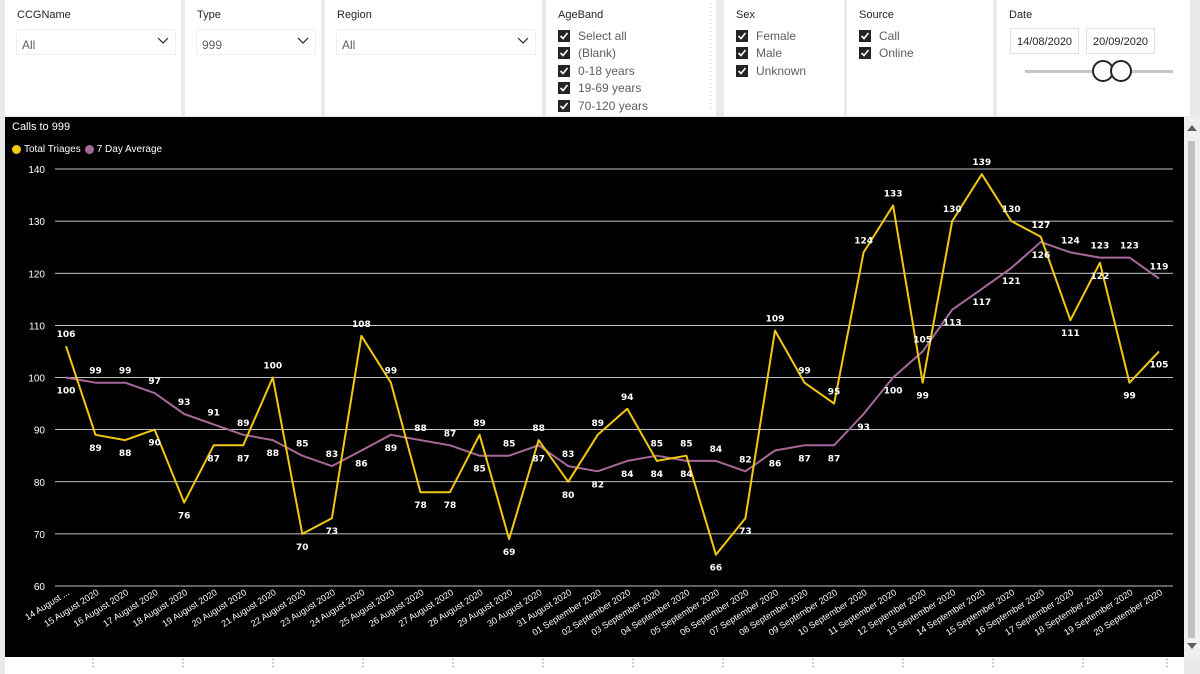  What do you see at coordinates (834, 459) in the screenshot?
I see `data-label-7-day-average: 87` at bounding box center [834, 459].